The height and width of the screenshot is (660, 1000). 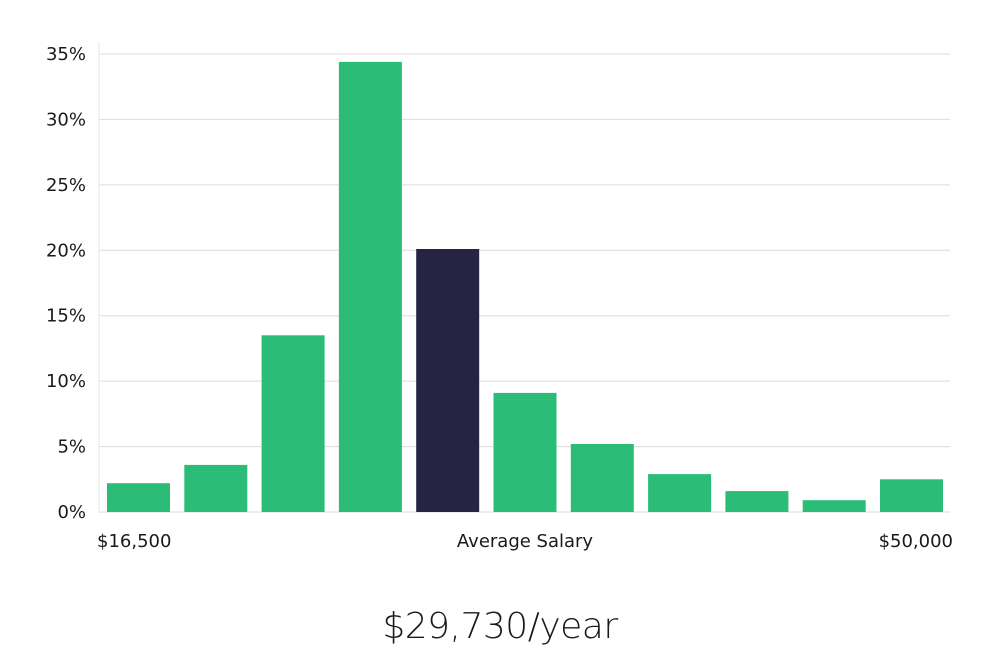 I want to click on x-label-right: $50,000, so click(x=916, y=541).